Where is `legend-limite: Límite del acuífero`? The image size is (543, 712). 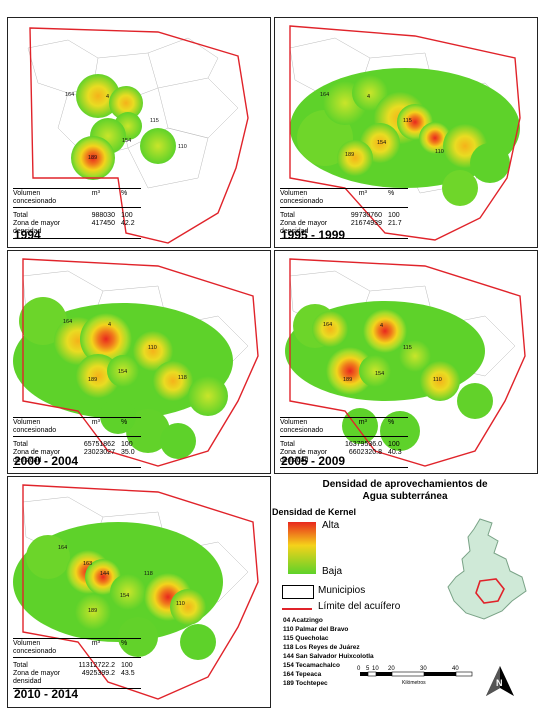 legend-limite: Límite del acuífero is located at coordinates (359, 606).